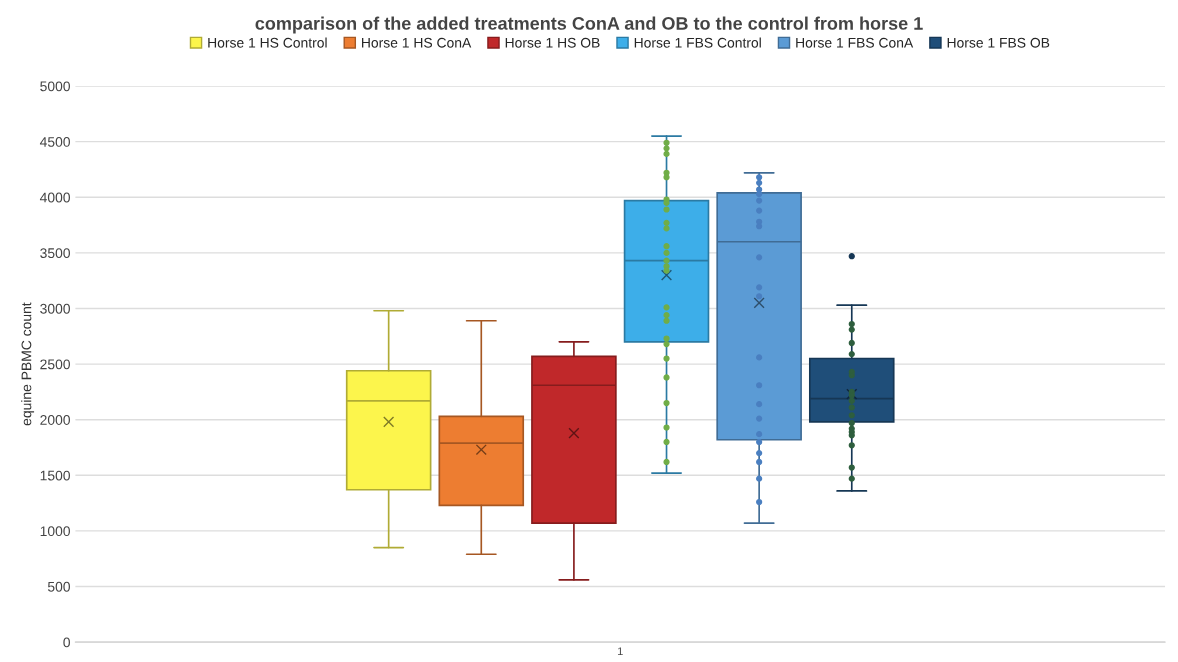 The height and width of the screenshot is (662, 1178). What do you see at coordinates (66, 642) in the screenshot?
I see `y-tick-label: 0` at bounding box center [66, 642].